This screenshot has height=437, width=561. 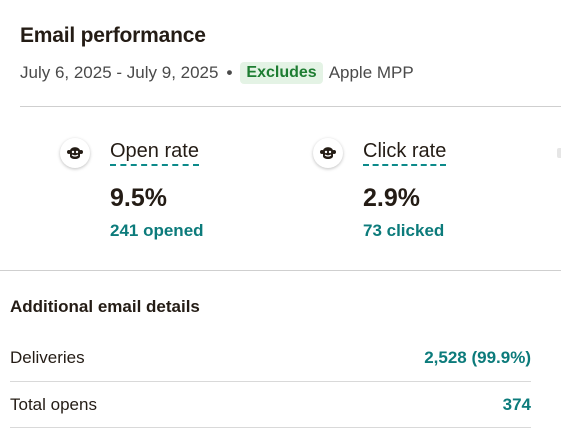 I want to click on next-metric-edge, so click(x=559, y=153).